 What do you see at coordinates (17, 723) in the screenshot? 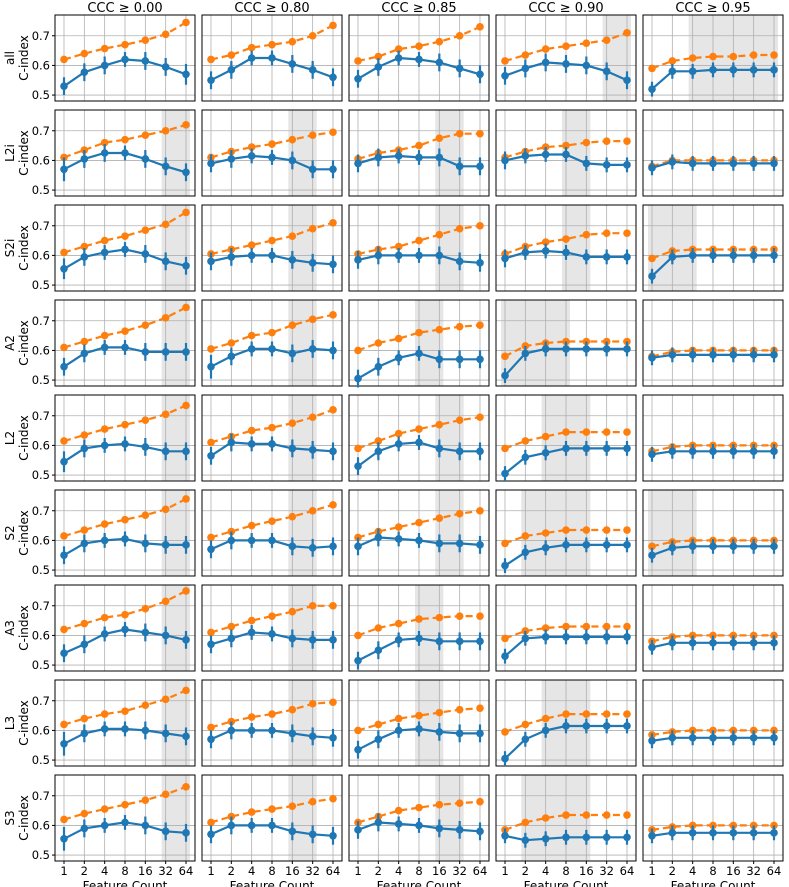
I see `row-label-group: L3 C-index` at bounding box center [17, 723].